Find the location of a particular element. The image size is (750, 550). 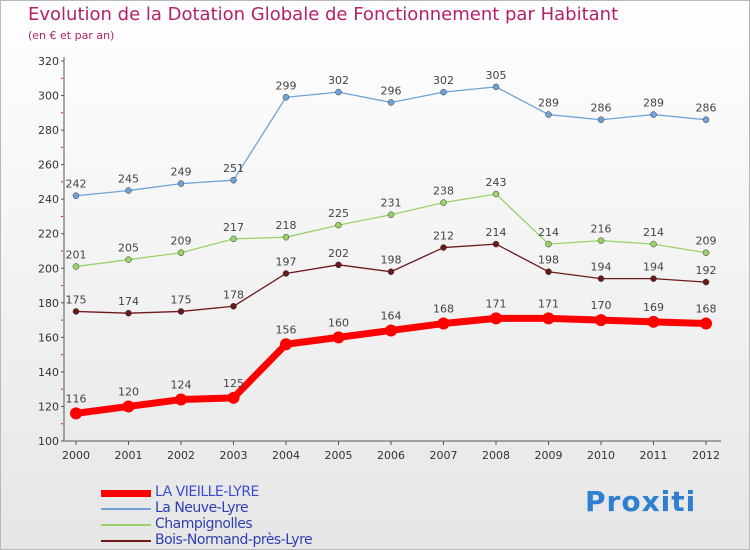

x-tick-label: 2003 is located at coordinates (234, 455).